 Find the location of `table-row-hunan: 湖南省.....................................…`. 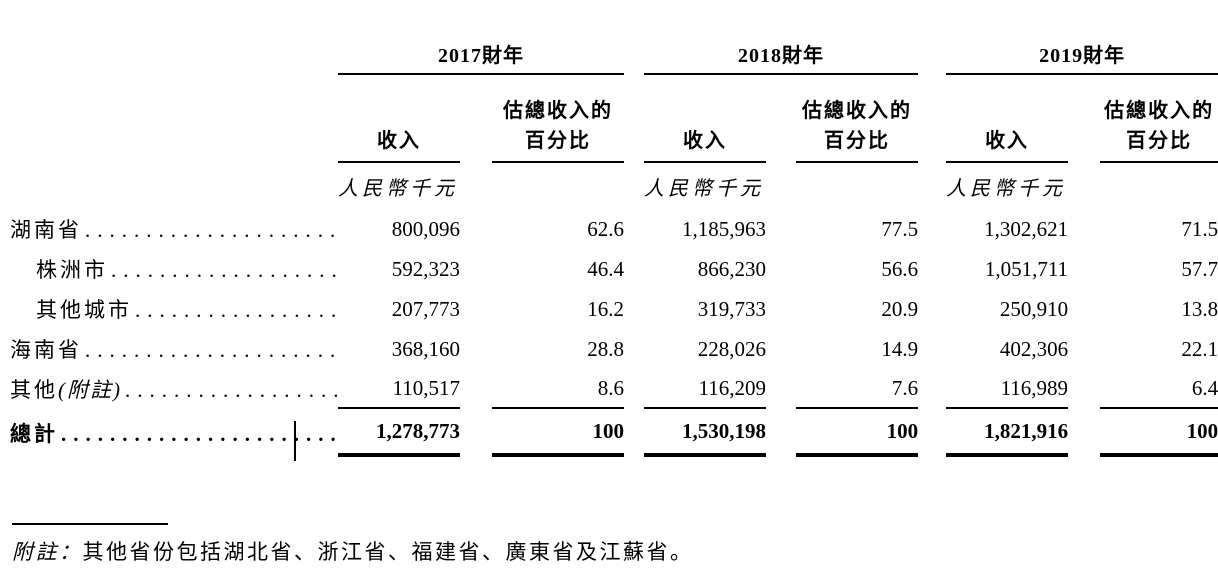

table-row-hunan: 湖南省.....................................… is located at coordinates (614, 229).